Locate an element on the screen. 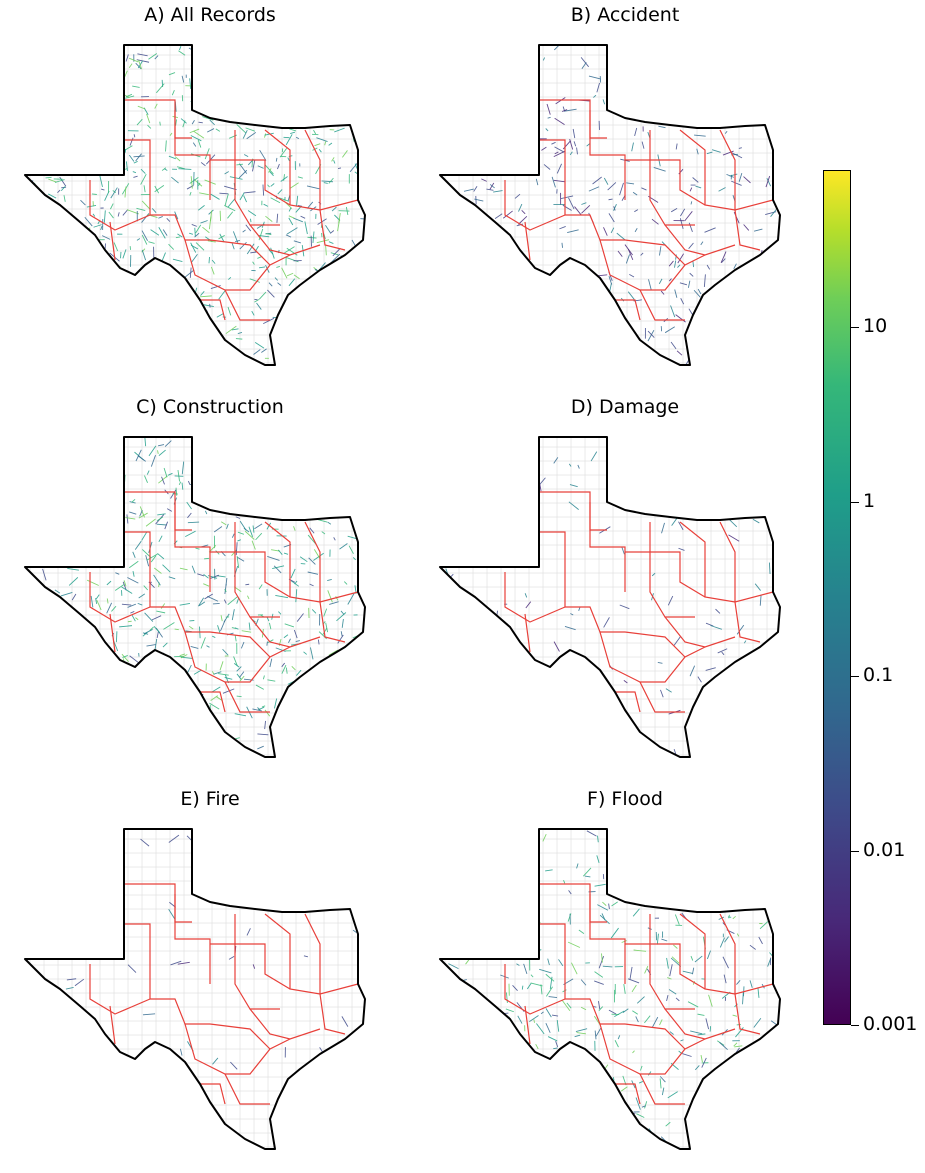 The image size is (925, 1173). panel-construction: C) Construction is located at coordinates (210, 584).